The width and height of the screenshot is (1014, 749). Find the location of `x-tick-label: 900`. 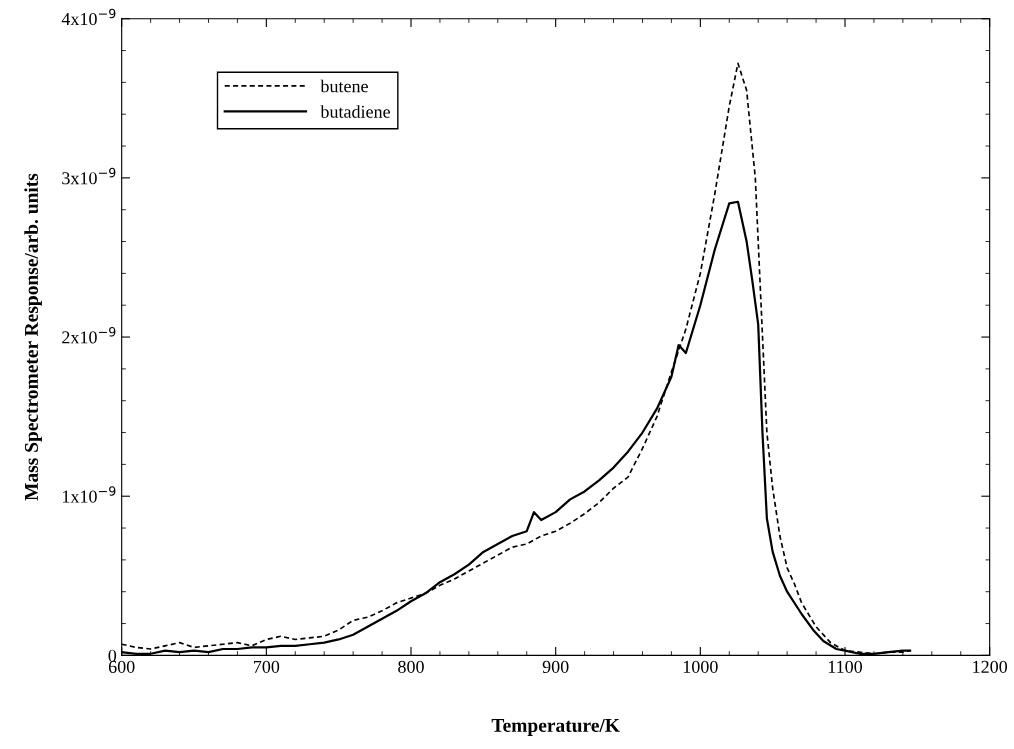

x-tick-label: 900 is located at coordinates (555, 666).